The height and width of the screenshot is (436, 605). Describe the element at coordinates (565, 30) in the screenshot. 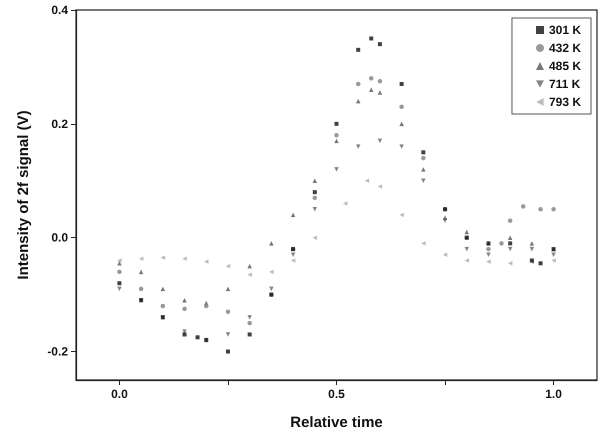

I see `legend-label: 301 K` at that location.